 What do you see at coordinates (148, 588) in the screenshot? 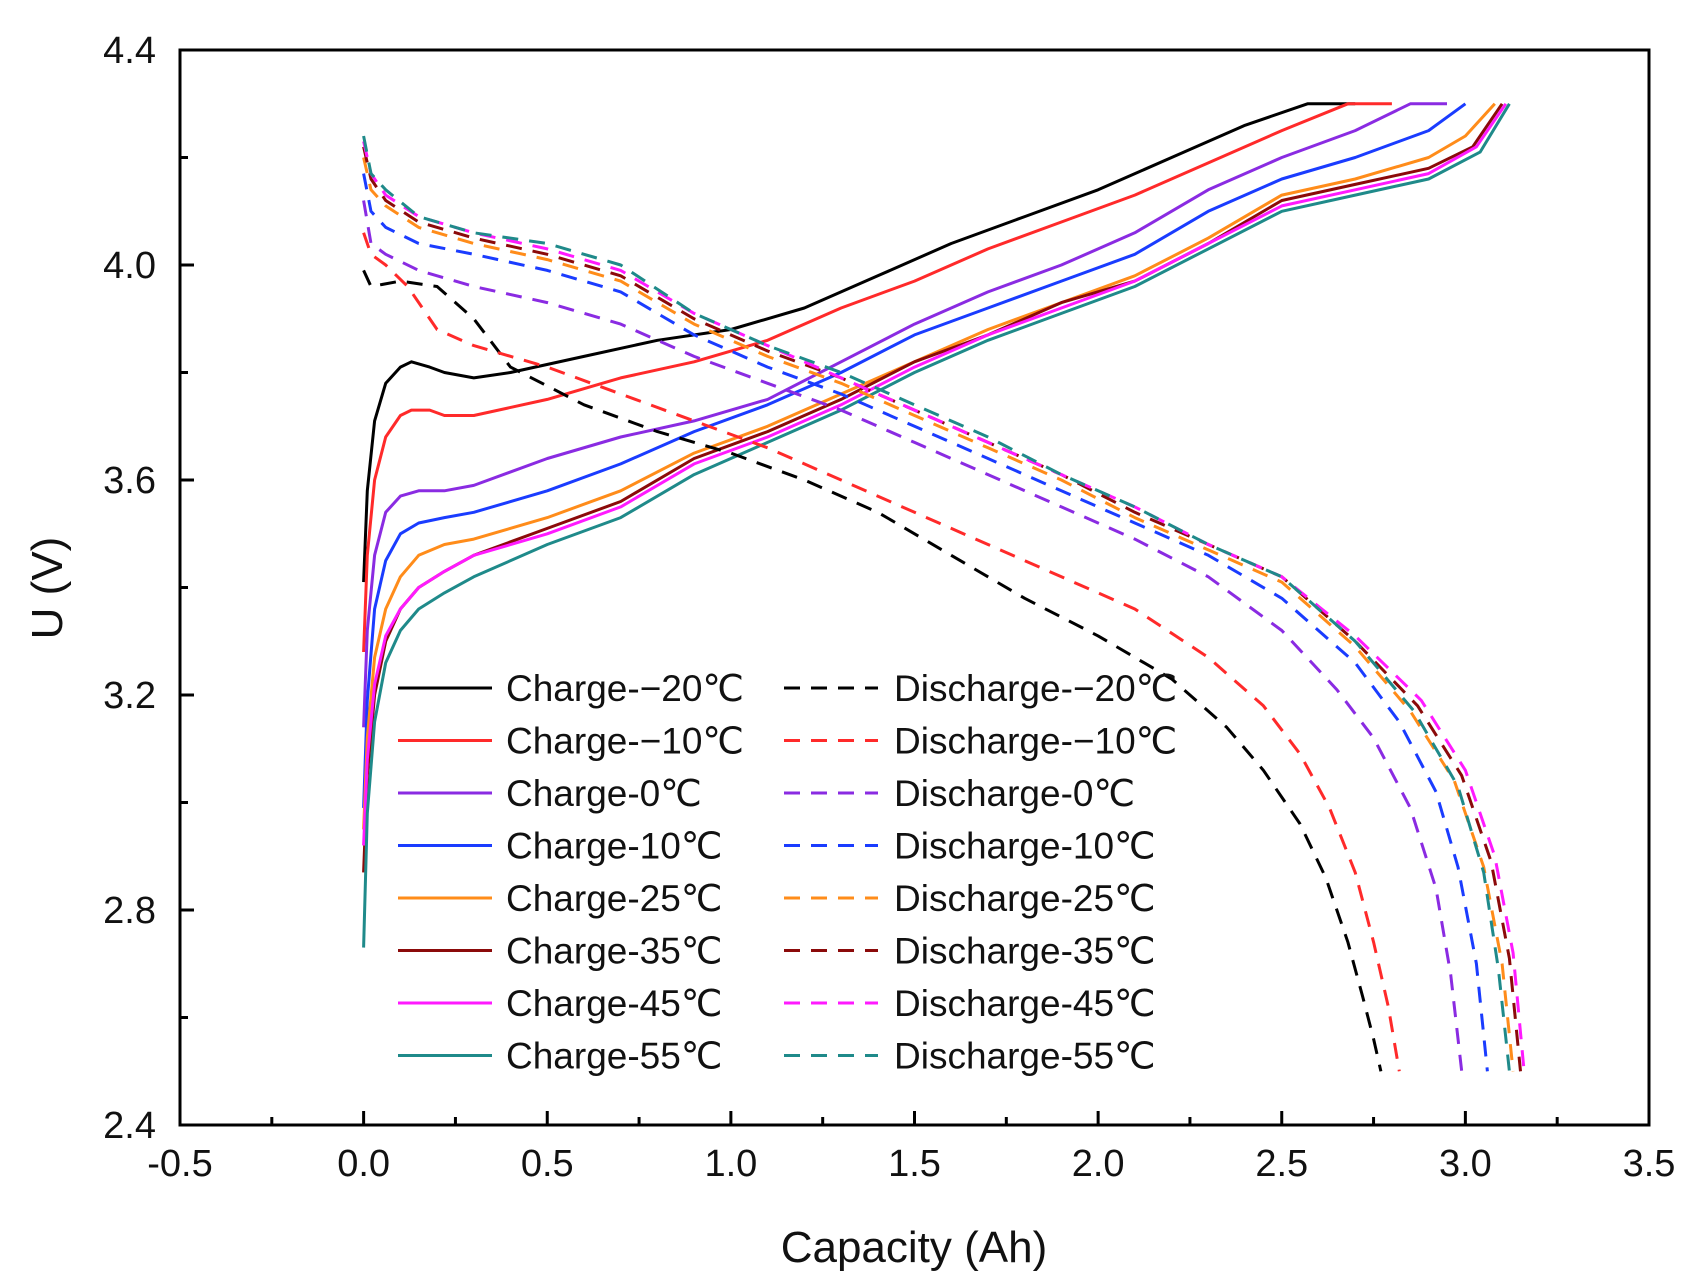
I see `y-axis: 2.4 2.8 3.2 3.6 4.0 4.4` at bounding box center [148, 588].